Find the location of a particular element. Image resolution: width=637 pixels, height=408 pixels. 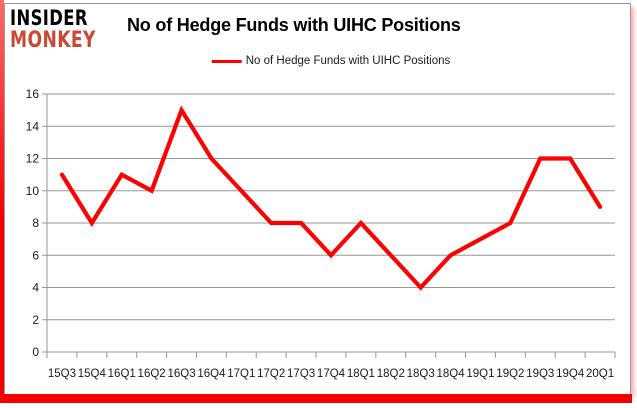

insider-monkey-logo: INSIDER MONKEY is located at coordinates (65, 30).